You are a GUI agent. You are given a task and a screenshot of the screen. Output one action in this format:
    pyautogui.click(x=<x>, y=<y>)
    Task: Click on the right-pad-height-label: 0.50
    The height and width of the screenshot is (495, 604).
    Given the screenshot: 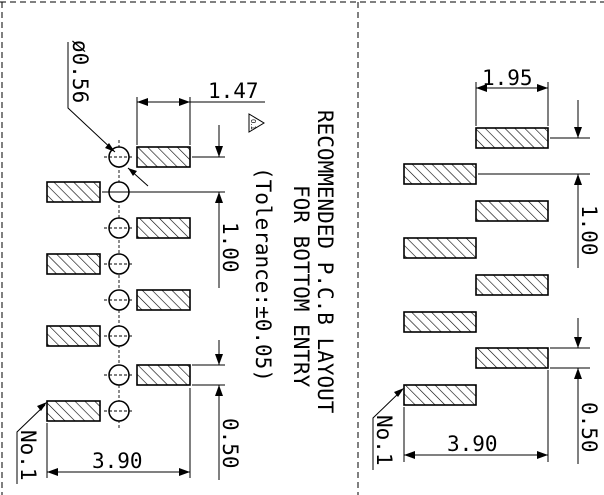 What is the action you would take?
    pyautogui.click(x=589, y=427)
    